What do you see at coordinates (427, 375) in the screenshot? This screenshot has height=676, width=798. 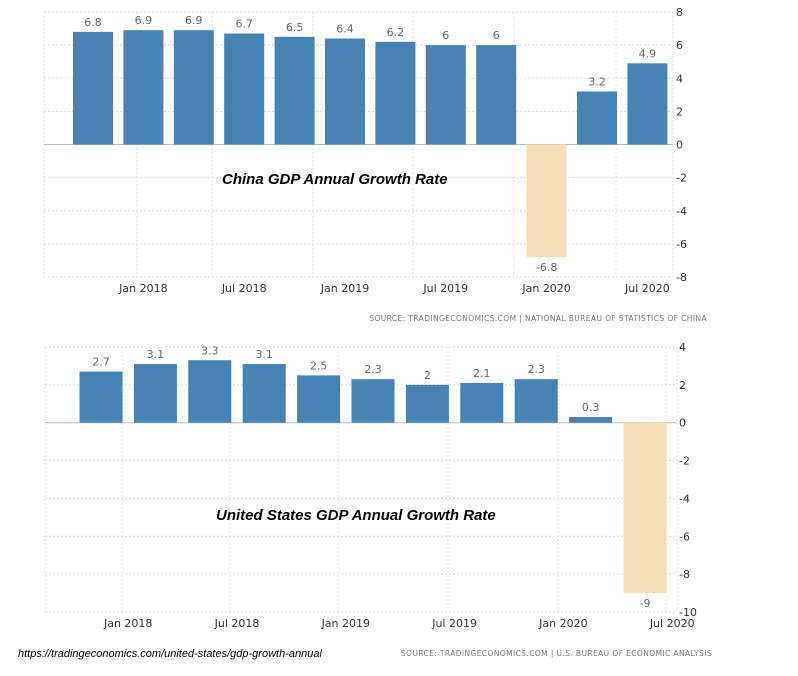 I see `bar-value-label: 2` at bounding box center [427, 375].